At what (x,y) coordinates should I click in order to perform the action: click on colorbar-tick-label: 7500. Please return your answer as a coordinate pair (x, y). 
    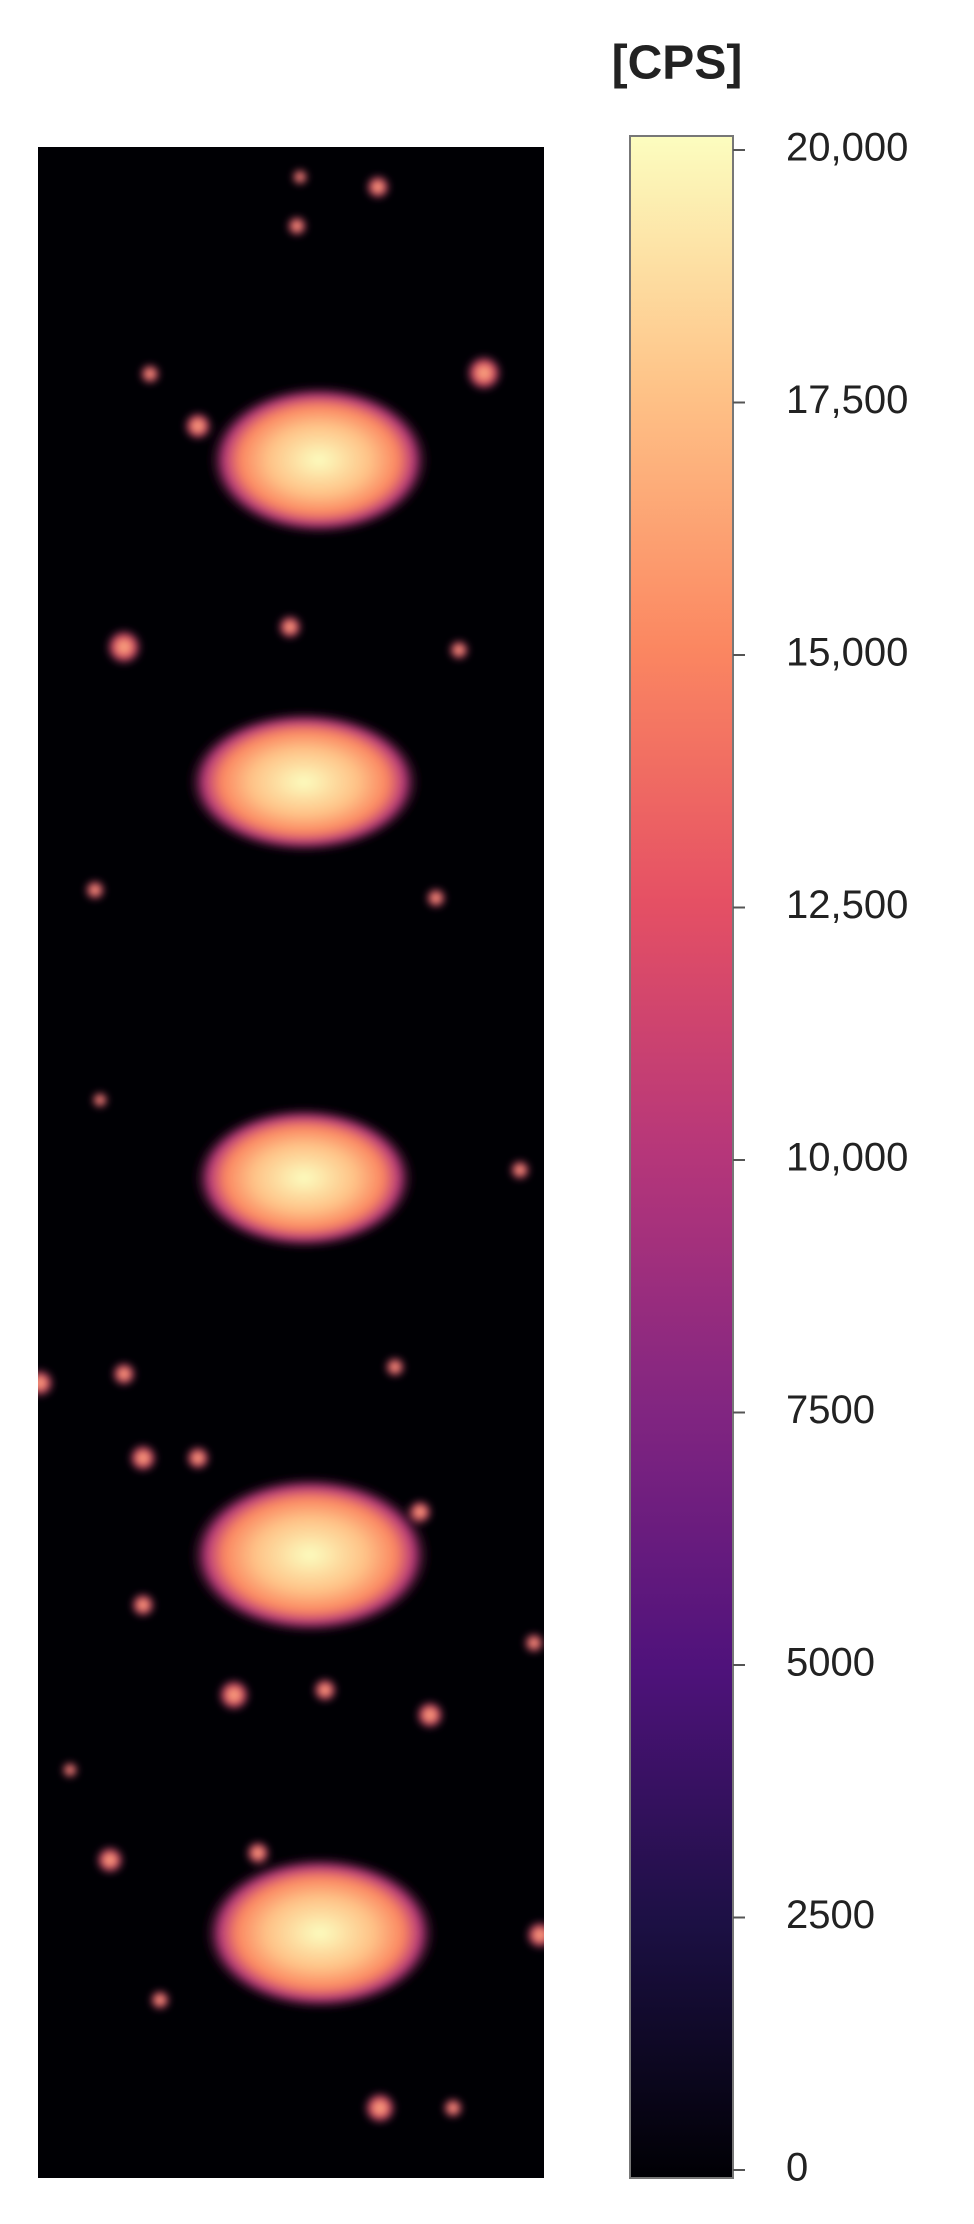
    Looking at the image, I should click on (830, 1410).